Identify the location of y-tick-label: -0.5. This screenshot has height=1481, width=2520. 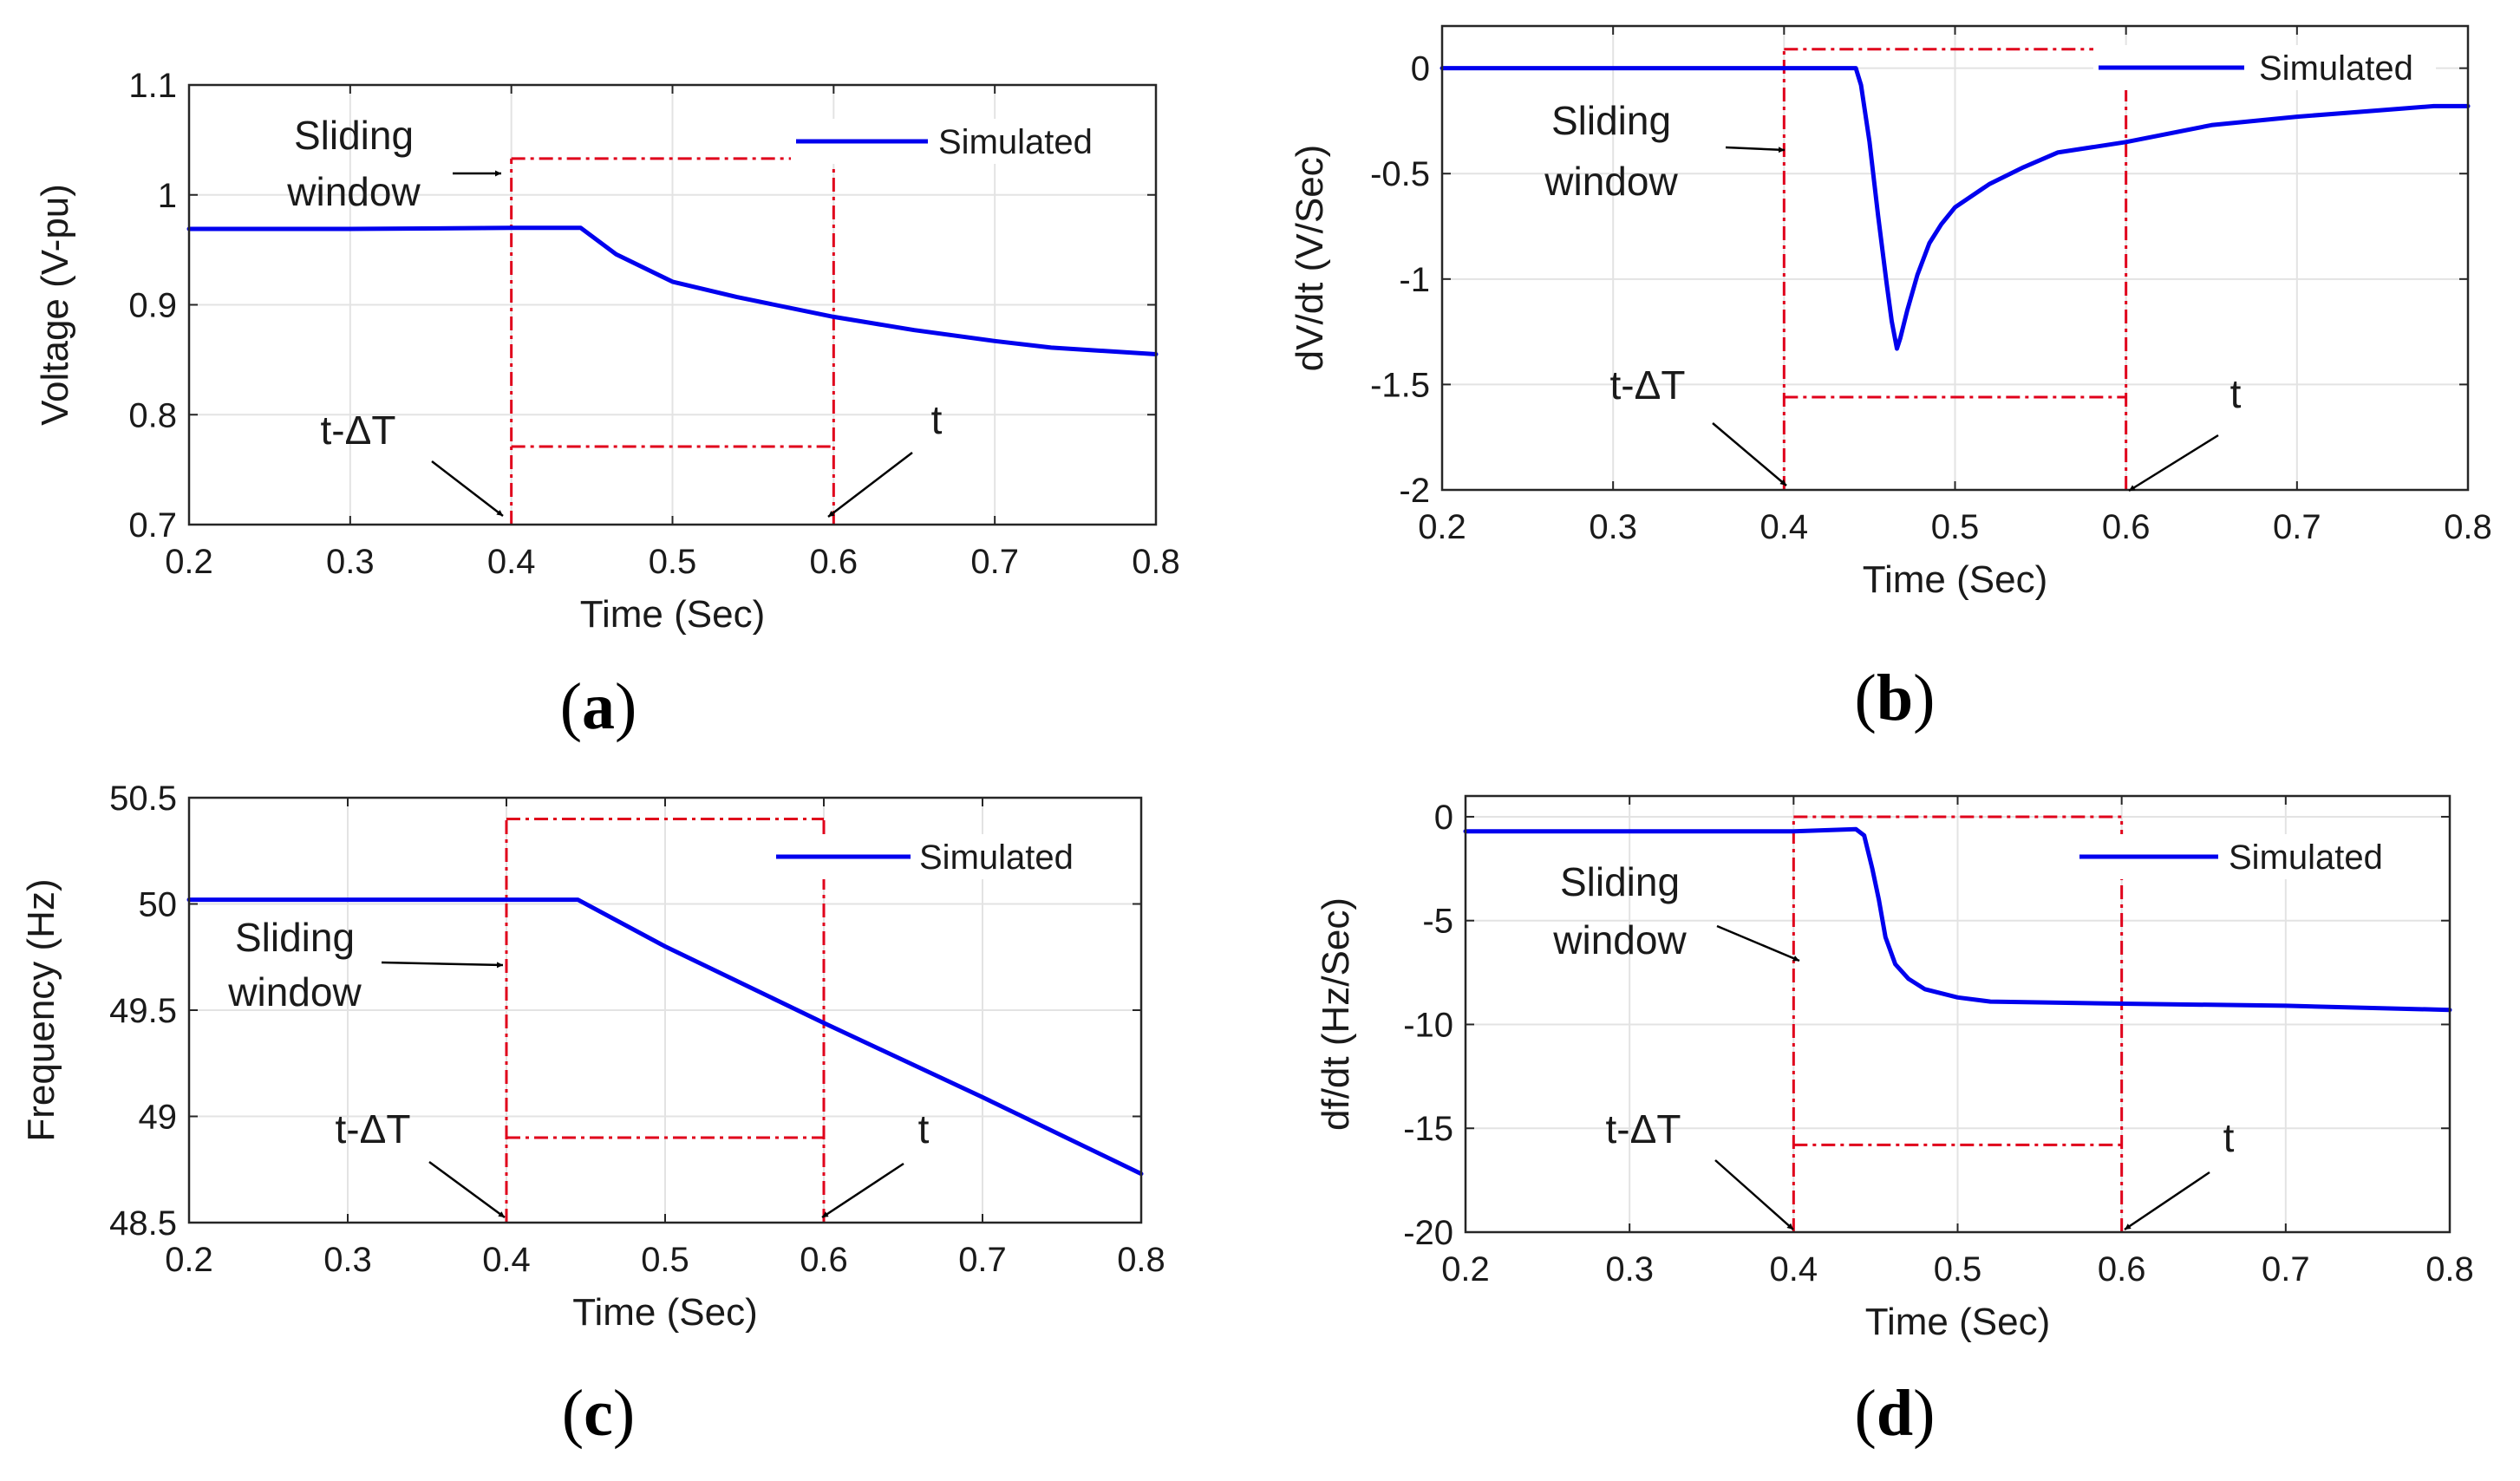
(1400, 174).